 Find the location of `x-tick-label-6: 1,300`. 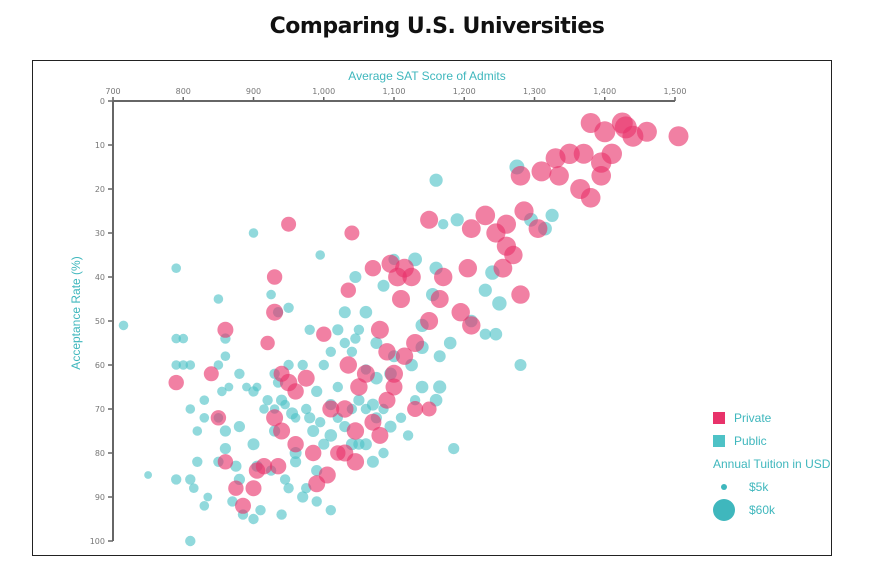

x-tick-label-6: 1,300 is located at coordinates (534, 91).